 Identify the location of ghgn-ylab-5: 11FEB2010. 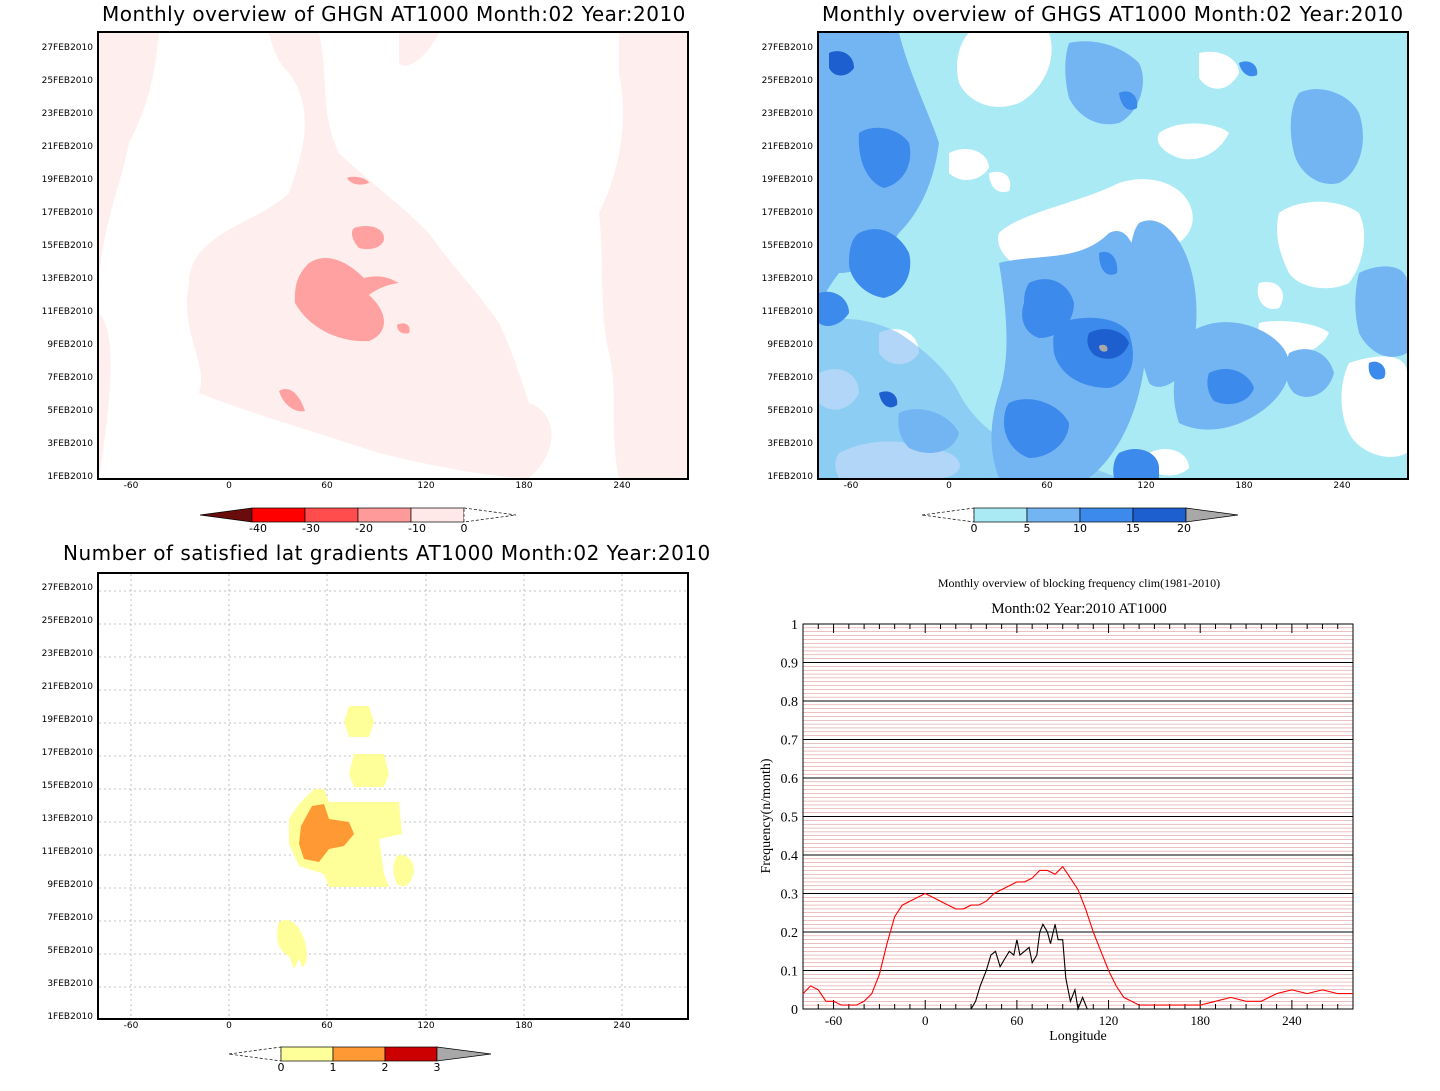
(67, 312).